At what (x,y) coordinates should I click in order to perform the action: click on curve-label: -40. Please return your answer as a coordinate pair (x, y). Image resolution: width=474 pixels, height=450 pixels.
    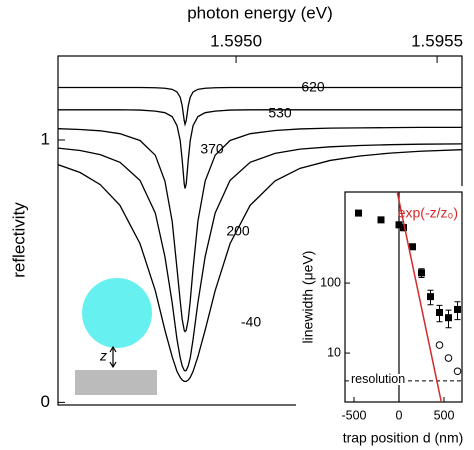
    Looking at the image, I should click on (251, 322).